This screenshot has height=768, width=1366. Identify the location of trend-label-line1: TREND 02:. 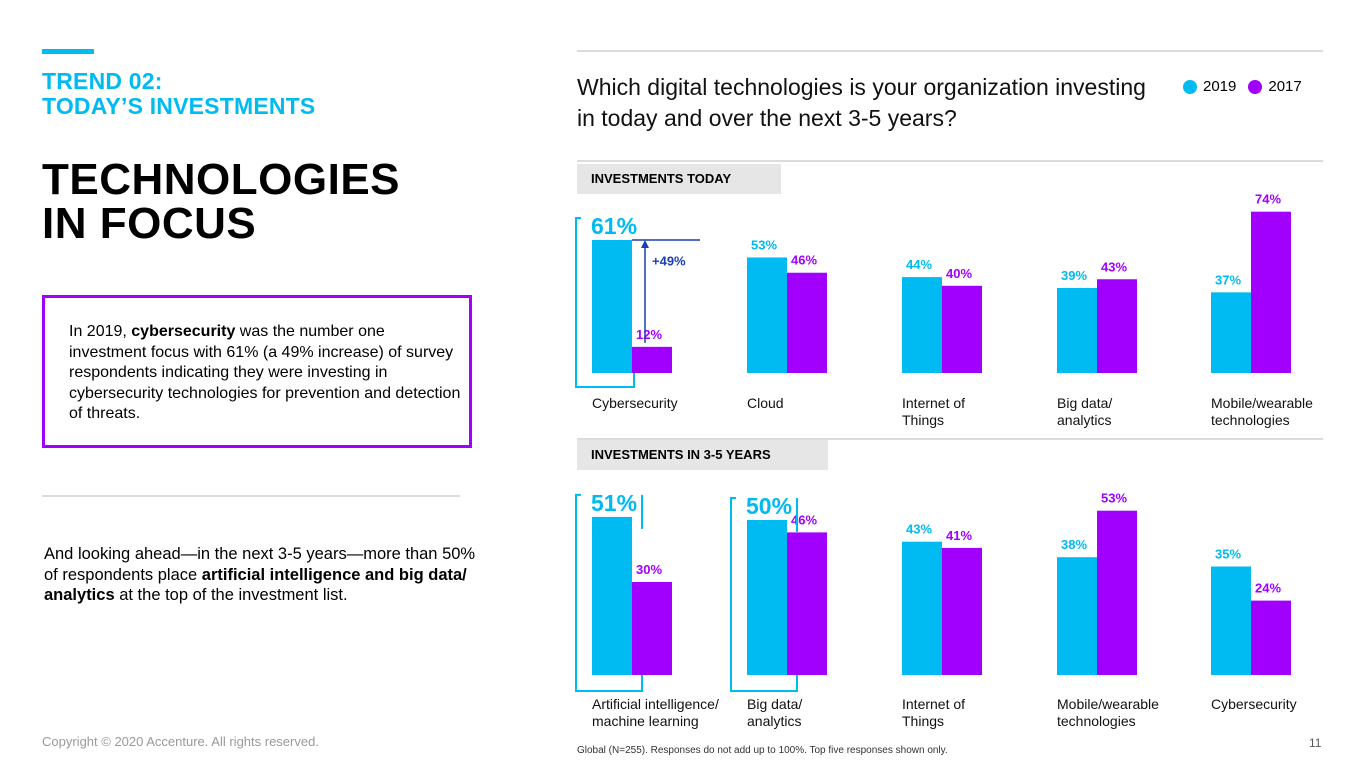
(102, 81).